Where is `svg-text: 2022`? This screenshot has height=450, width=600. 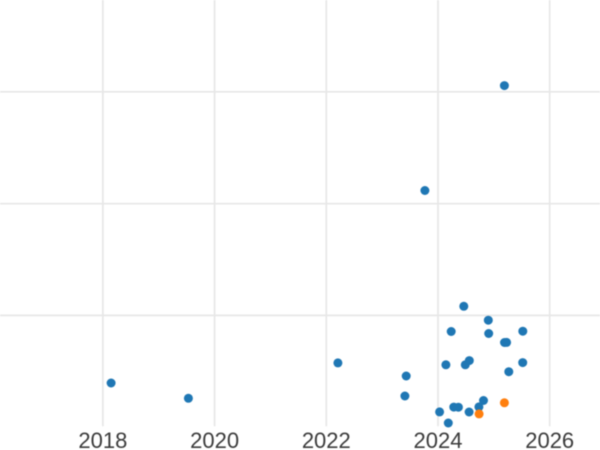 svg-text: 2022 is located at coordinates (326, 439).